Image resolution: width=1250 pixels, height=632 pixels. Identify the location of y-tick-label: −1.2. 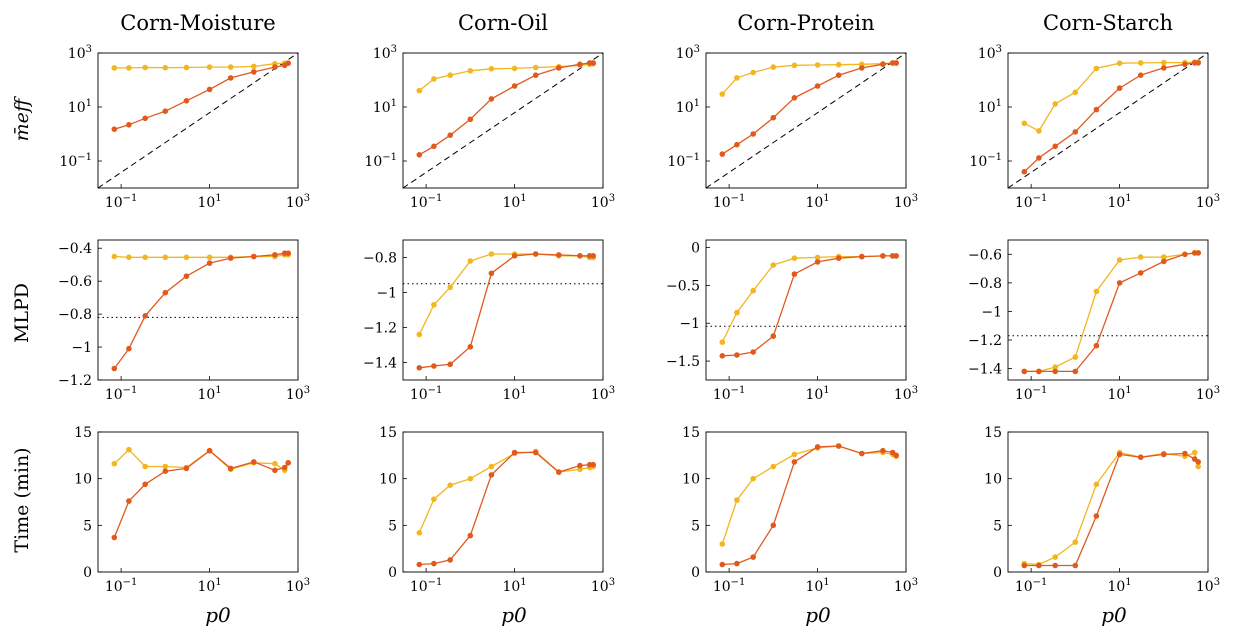
(75, 381).